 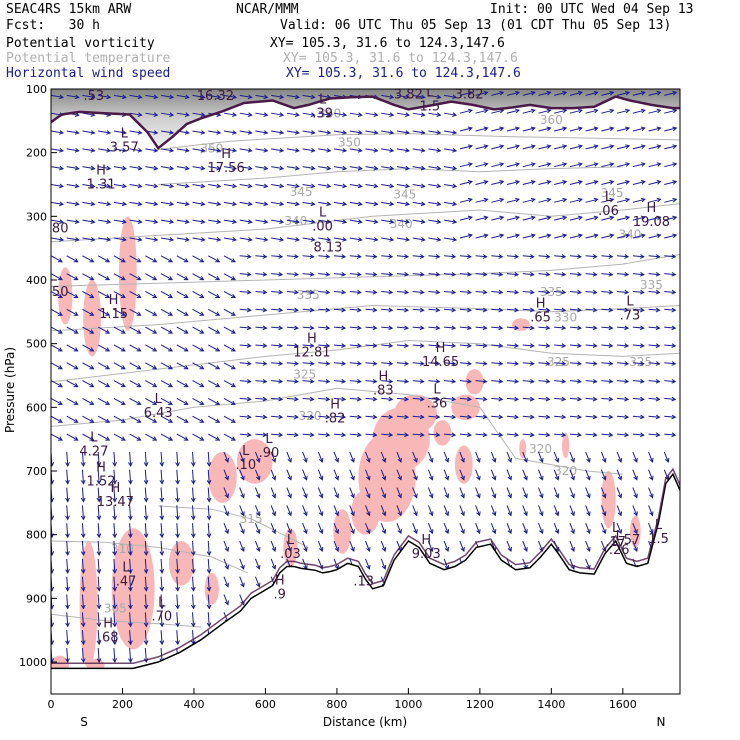 What do you see at coordinates (58, 292) in the screenshot?
I see `hl-value: .50` at bounding box center [58, 292].